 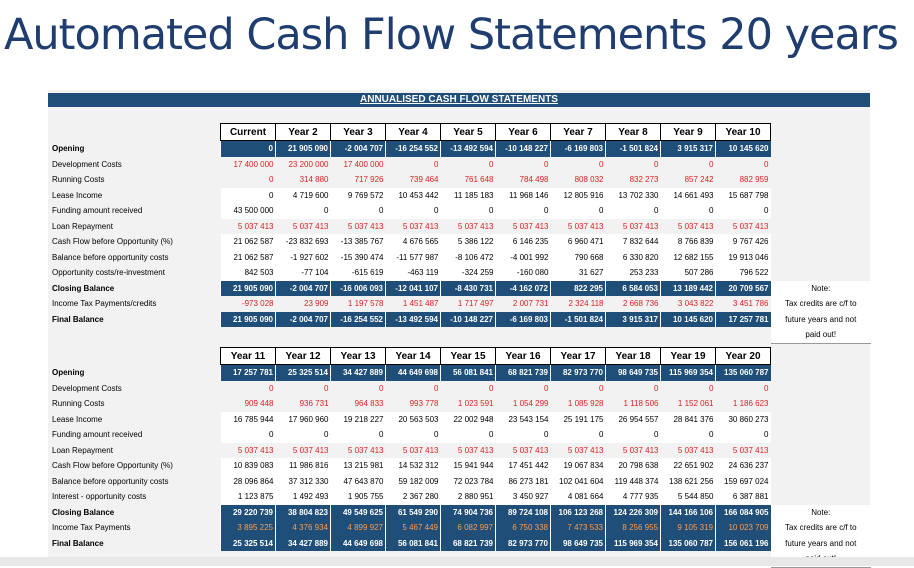 I want to click on spacer, so click(x=410, y=335).